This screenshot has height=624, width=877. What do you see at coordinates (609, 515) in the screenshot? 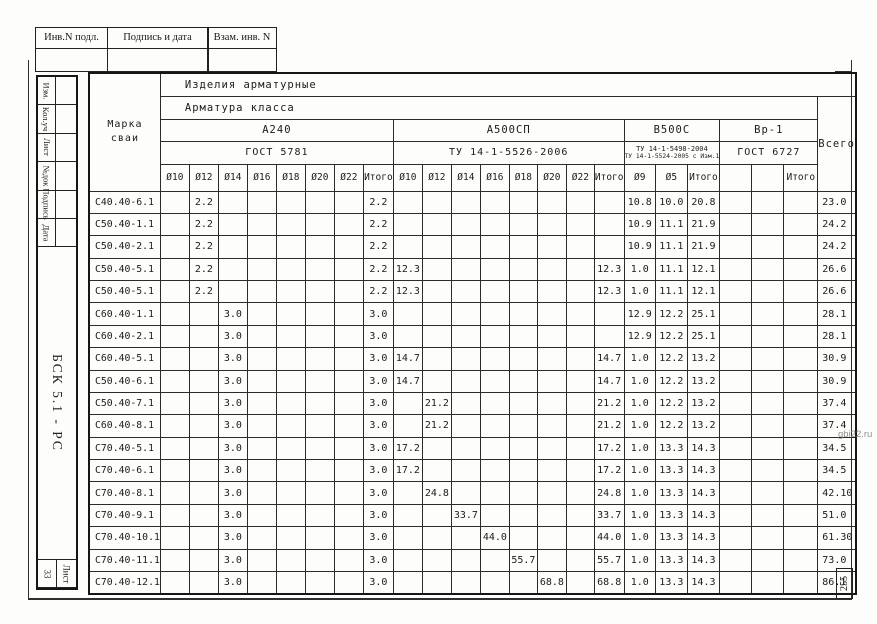
I see `cell-a500-itogo: 33.7` at bounding box center [609, 515].